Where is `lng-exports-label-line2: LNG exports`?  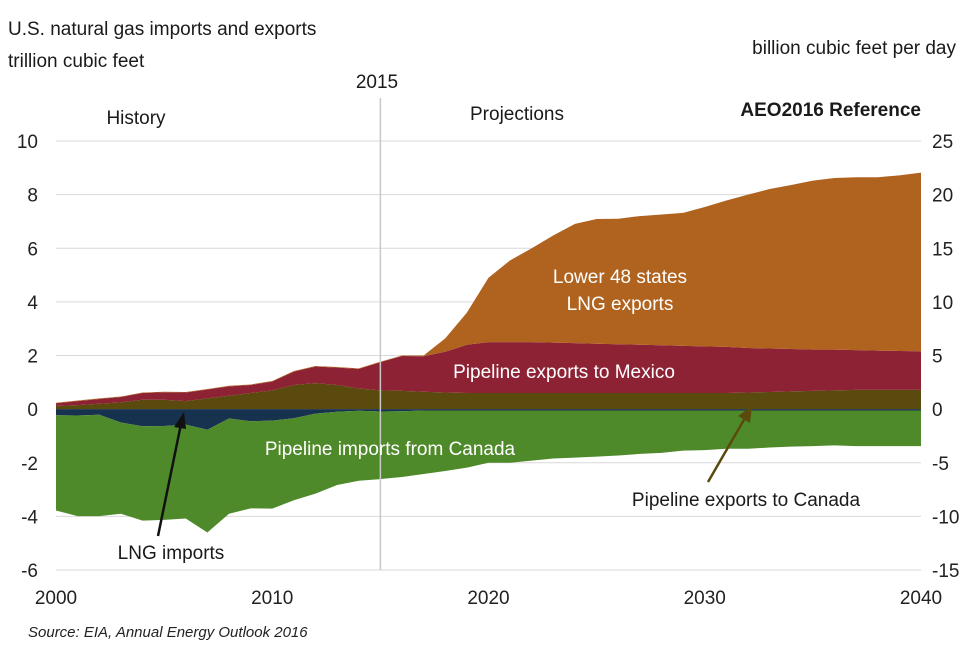 lng-exports-label-line2: LNG exports is located at coordinates (620, 304).